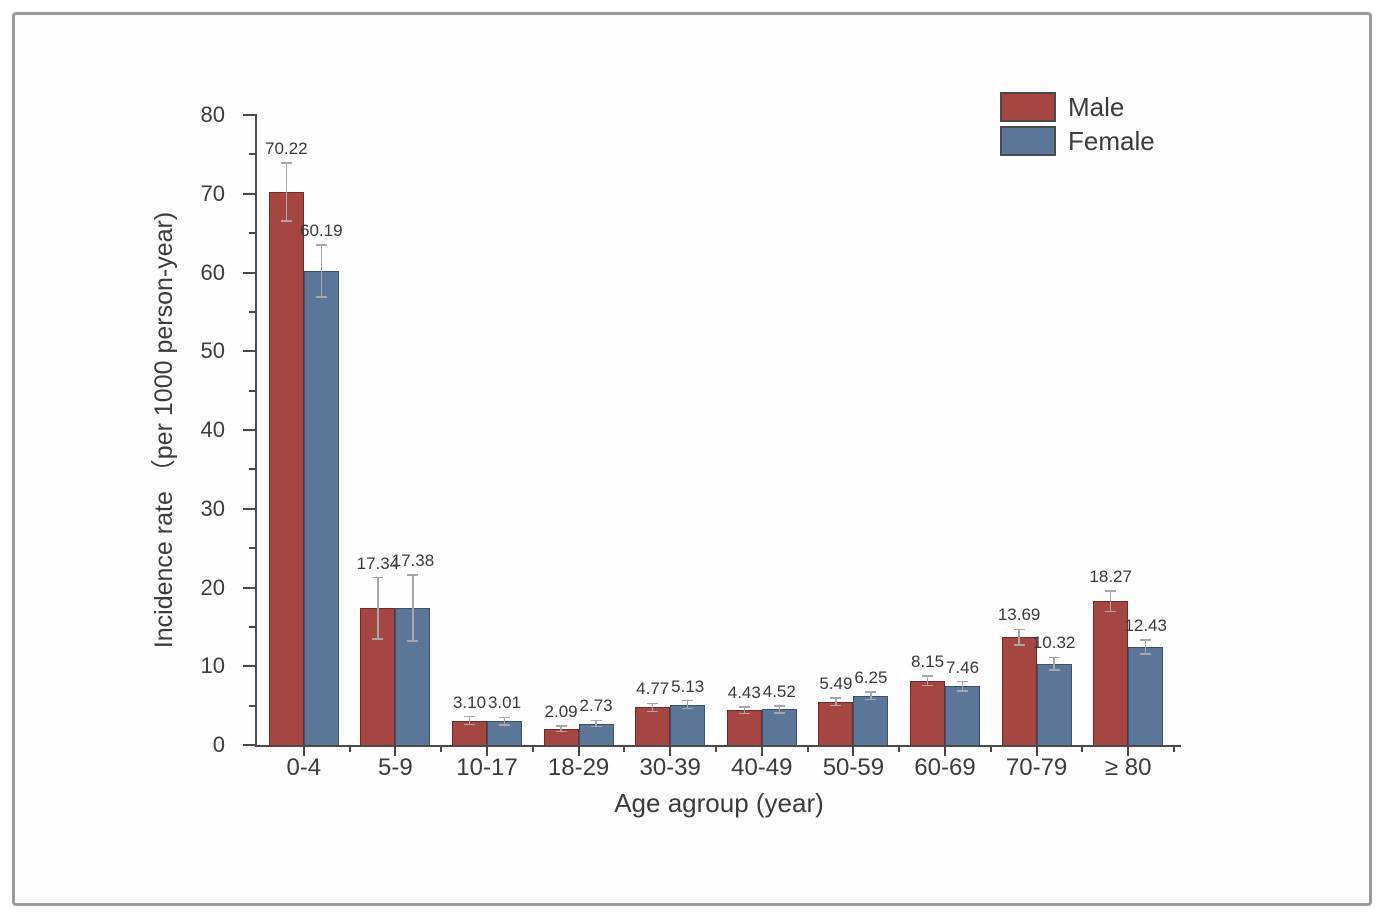 This screenshot has height=916, width=1384. What do you see at coordinates (578, 767) in the screenshot?
I see `x-tick-label: 18-29` at bounding box center [578, 767].